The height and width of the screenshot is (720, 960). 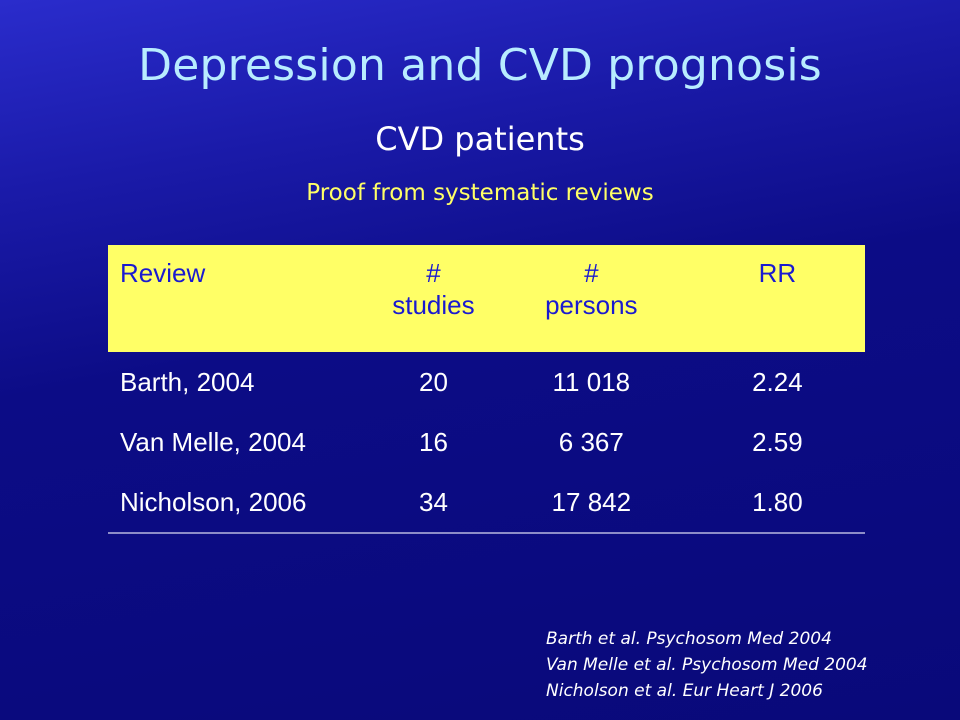 What do you see at coordinates (213, 441) in the screenshot?
I see `cell-review: Van Melle, 2004` at bounding box center [213, 441].